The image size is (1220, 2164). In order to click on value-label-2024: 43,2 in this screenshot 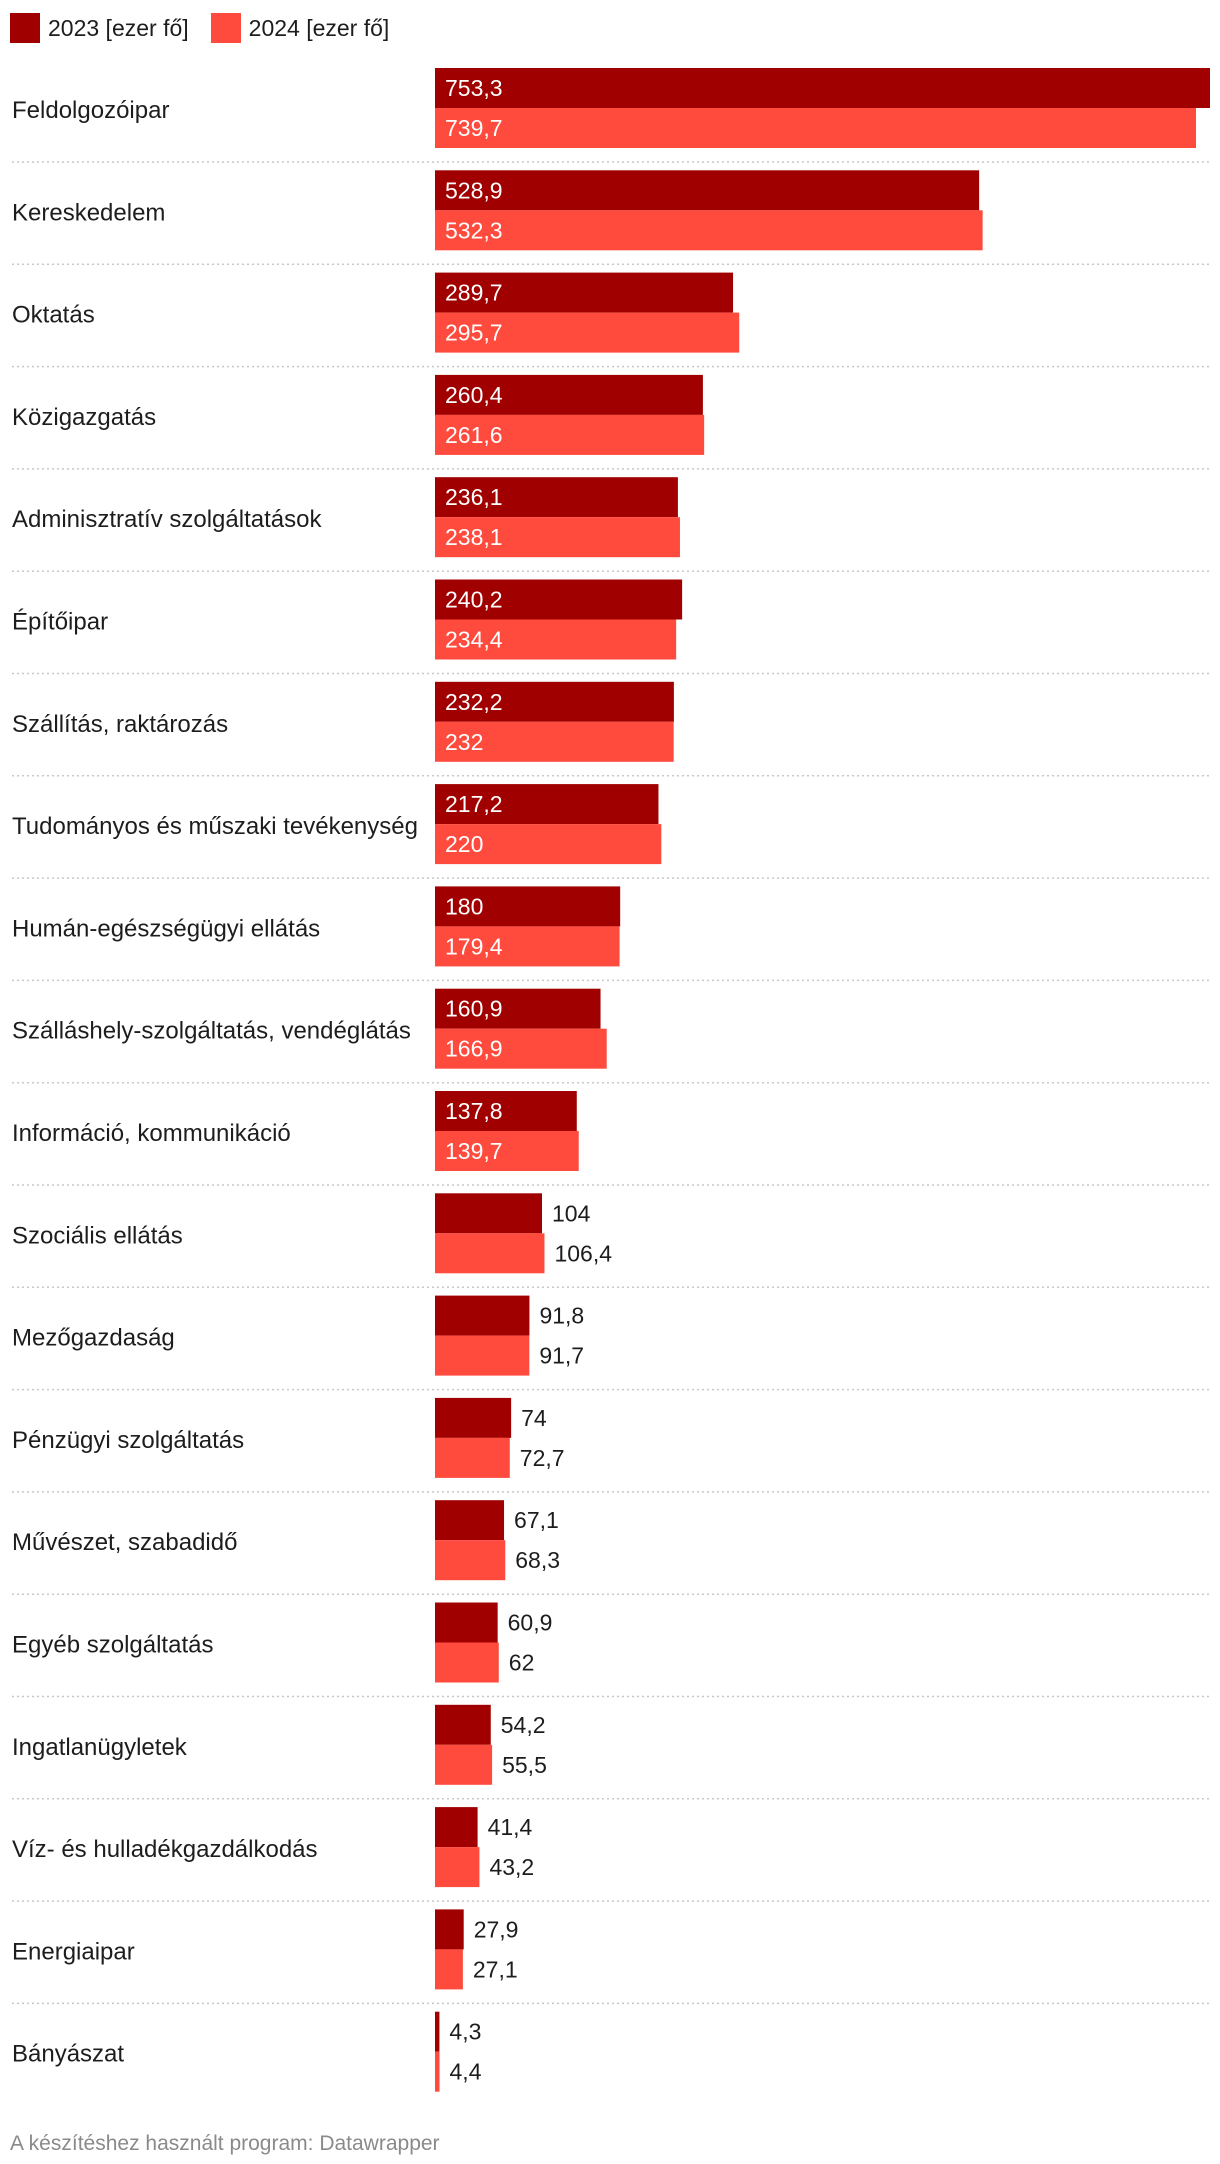, I will do `click(511, 1867)`.